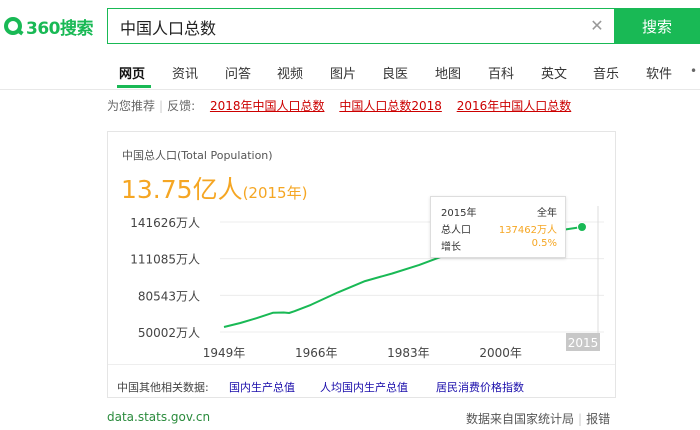  I want to click on tab-video: 视频, so click(290, 74).